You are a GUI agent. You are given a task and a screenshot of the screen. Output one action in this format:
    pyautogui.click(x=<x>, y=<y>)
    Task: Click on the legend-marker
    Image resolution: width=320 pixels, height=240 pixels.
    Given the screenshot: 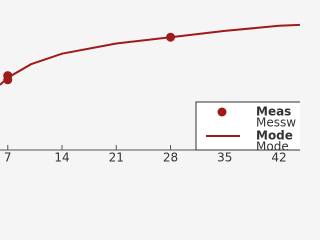 What is the action you would take?
    pyautogui.click(x=222, y=112)
    